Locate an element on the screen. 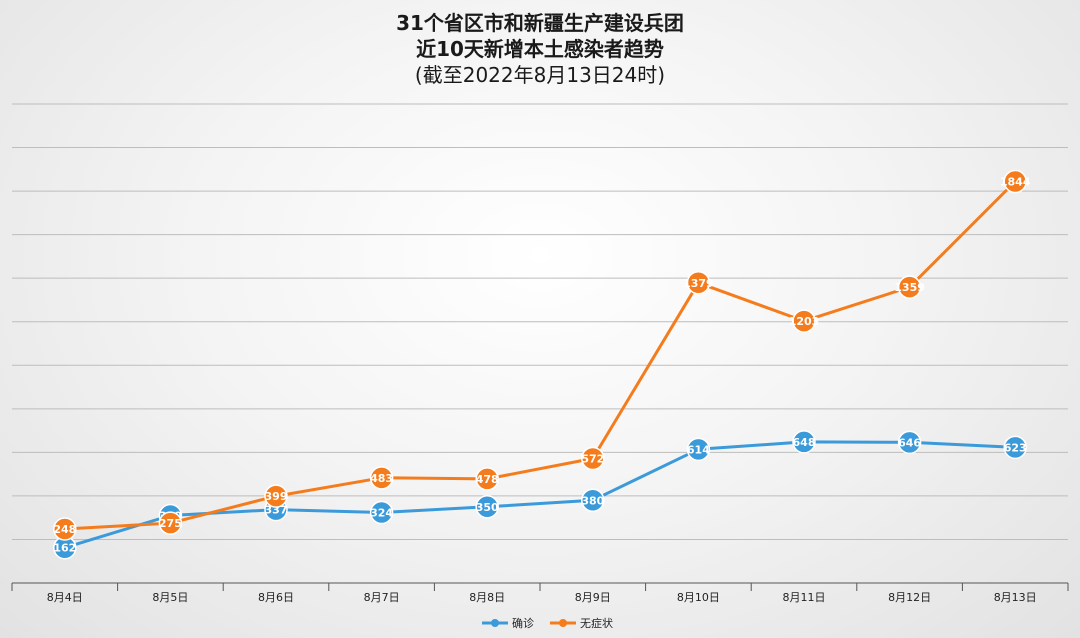  legend-label: 确诊 is located at coordinates (523, 623).